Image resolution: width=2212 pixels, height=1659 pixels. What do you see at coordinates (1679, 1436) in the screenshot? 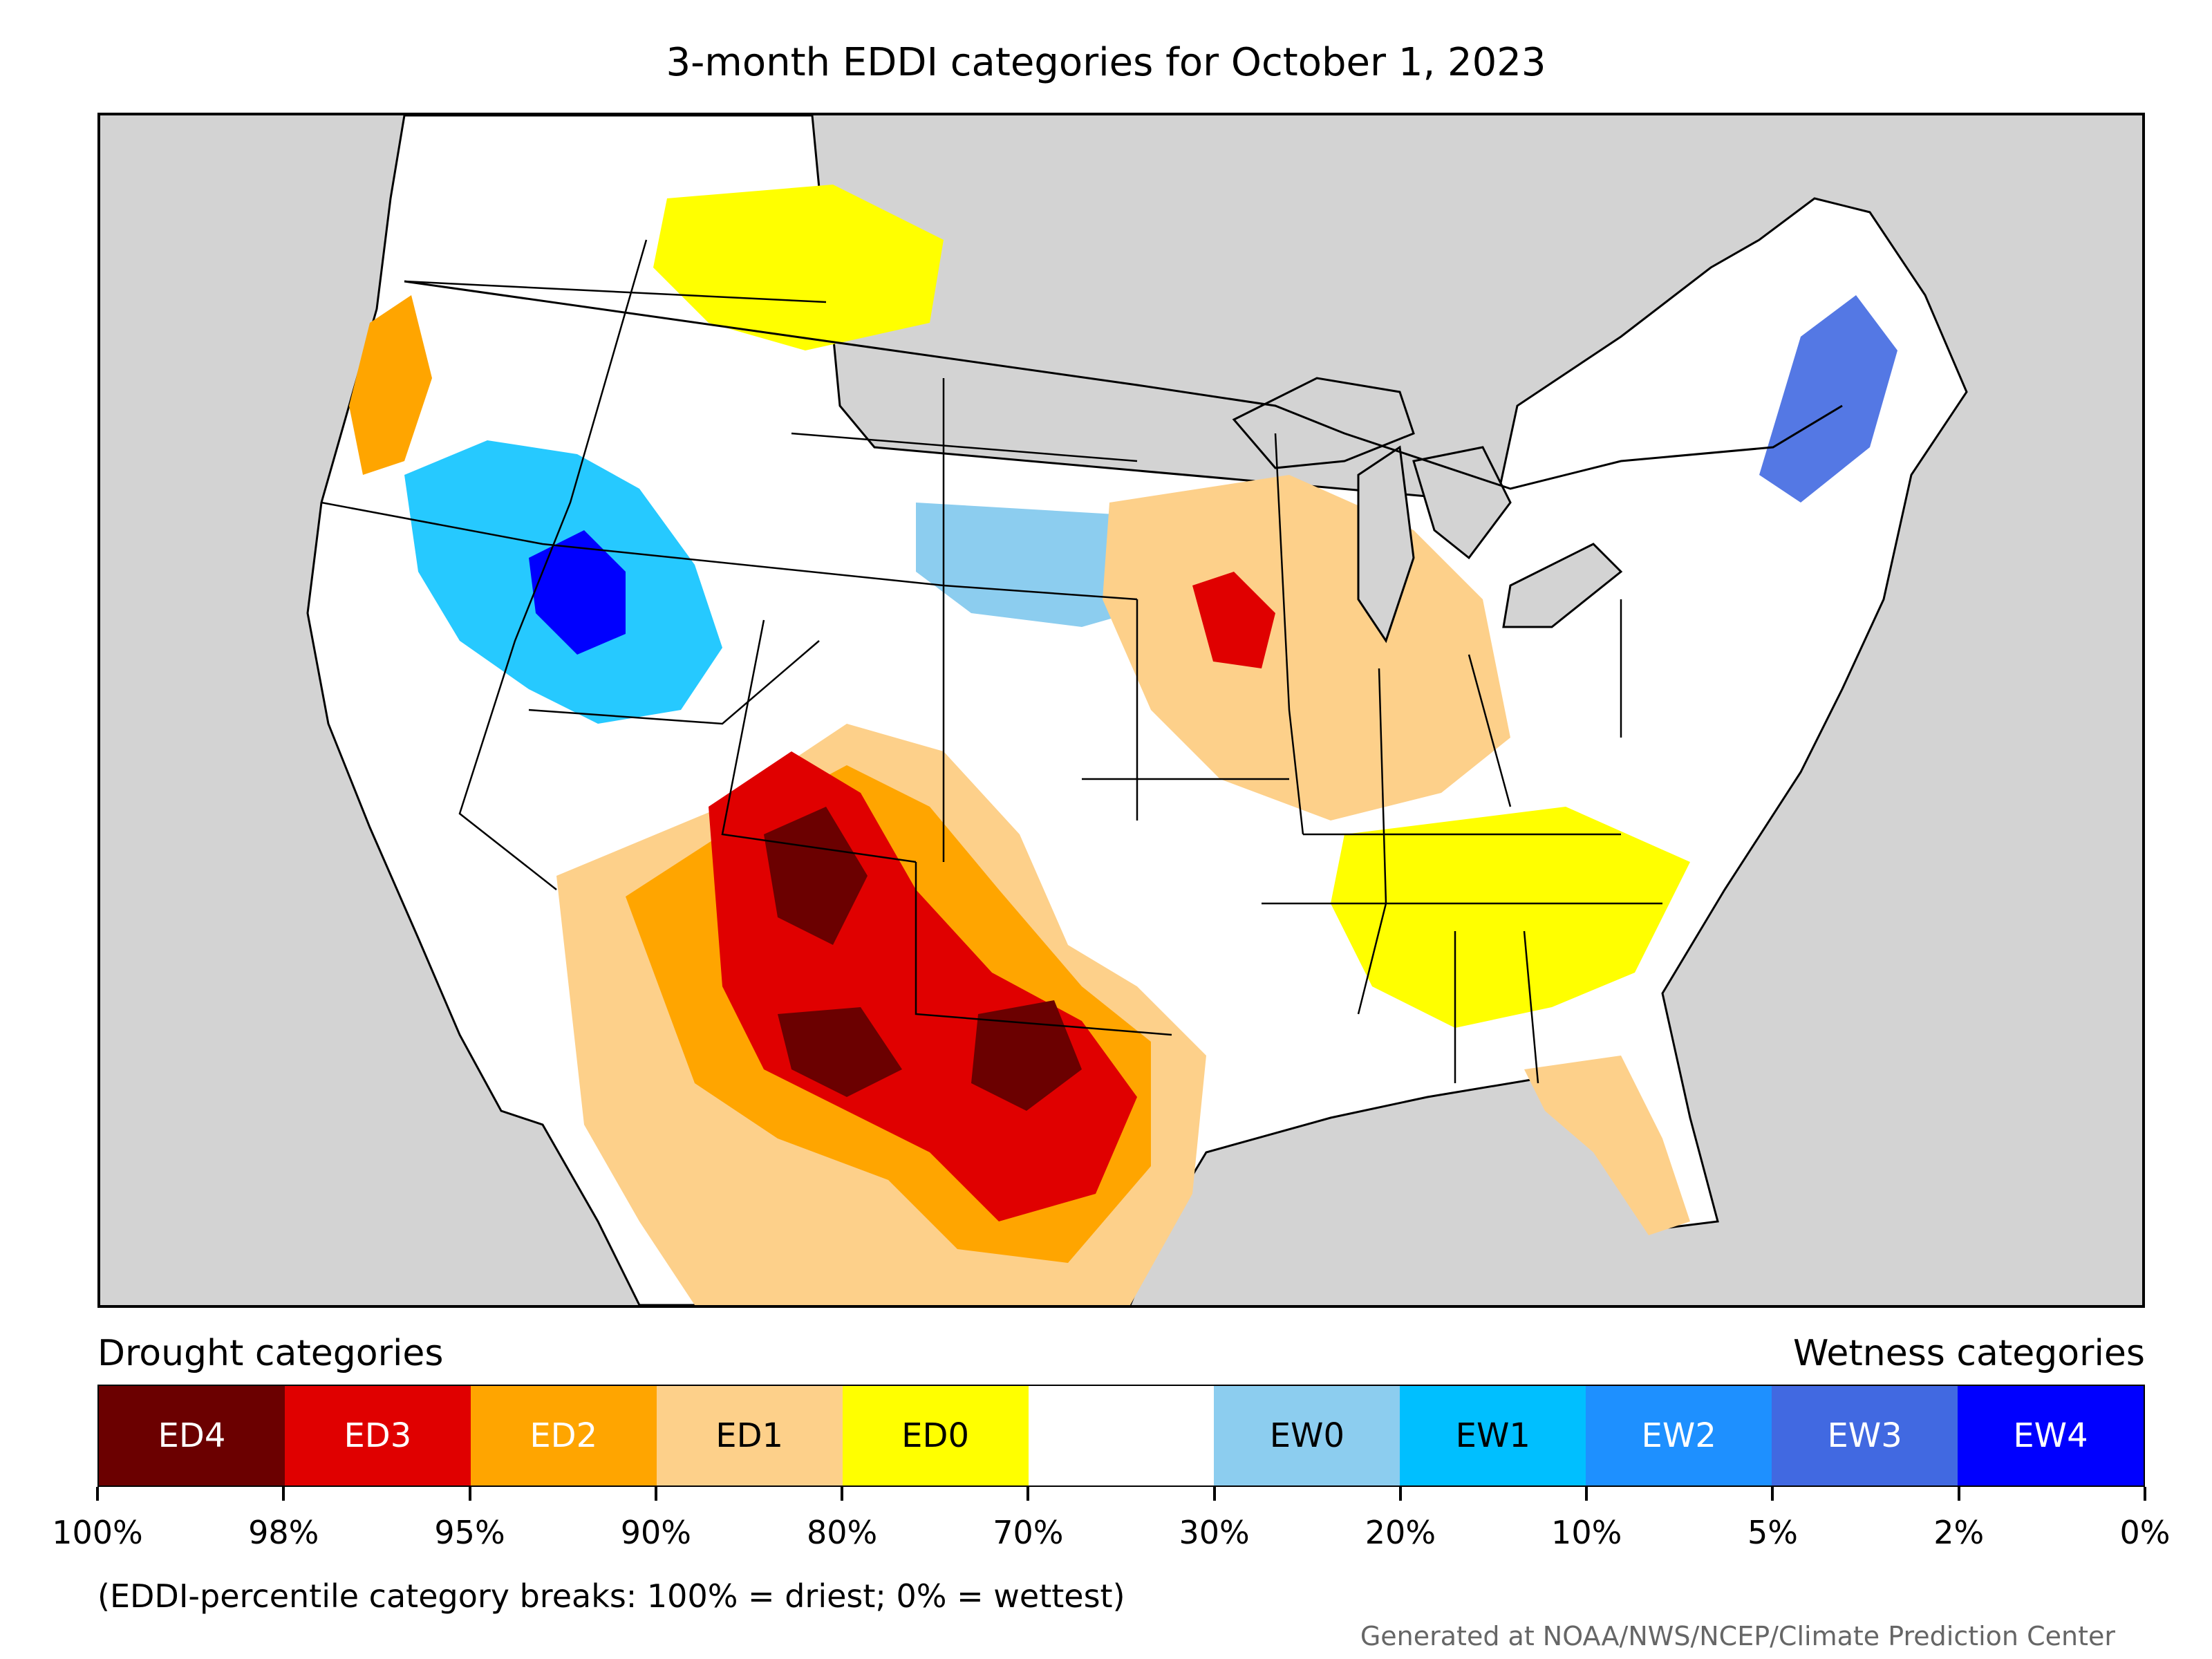
I see `legend-swatch-ew2: EW2` at bounding box center [1679, 1436].